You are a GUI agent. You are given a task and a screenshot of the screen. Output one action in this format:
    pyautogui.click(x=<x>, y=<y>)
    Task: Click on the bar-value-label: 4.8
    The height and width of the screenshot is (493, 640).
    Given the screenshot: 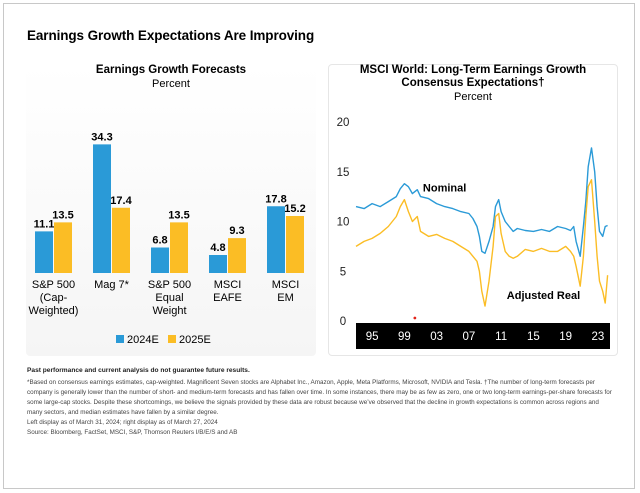 What is the action you would take?
    pyautogui.click(x=217, y=248)
    